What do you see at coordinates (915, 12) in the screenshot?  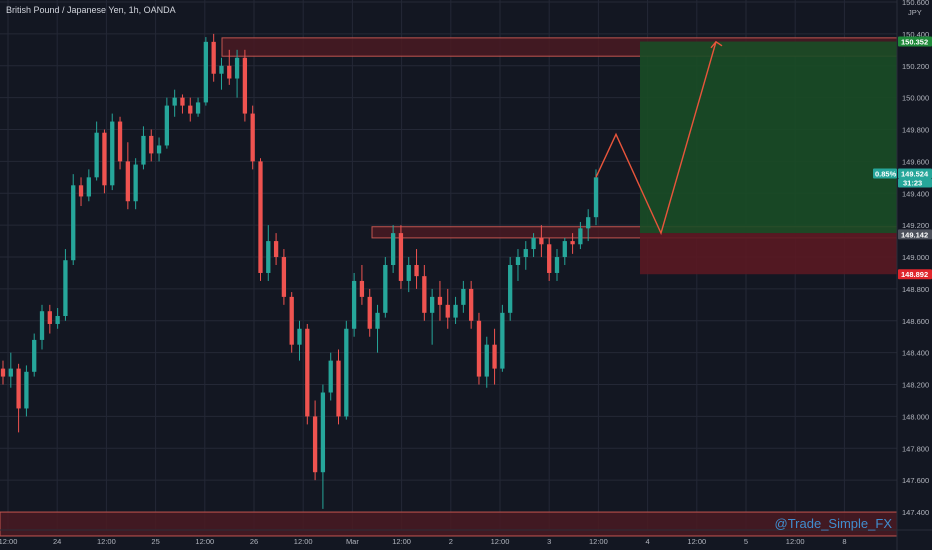 I see `currency-label: JPY` at bounding box center [915, 12].